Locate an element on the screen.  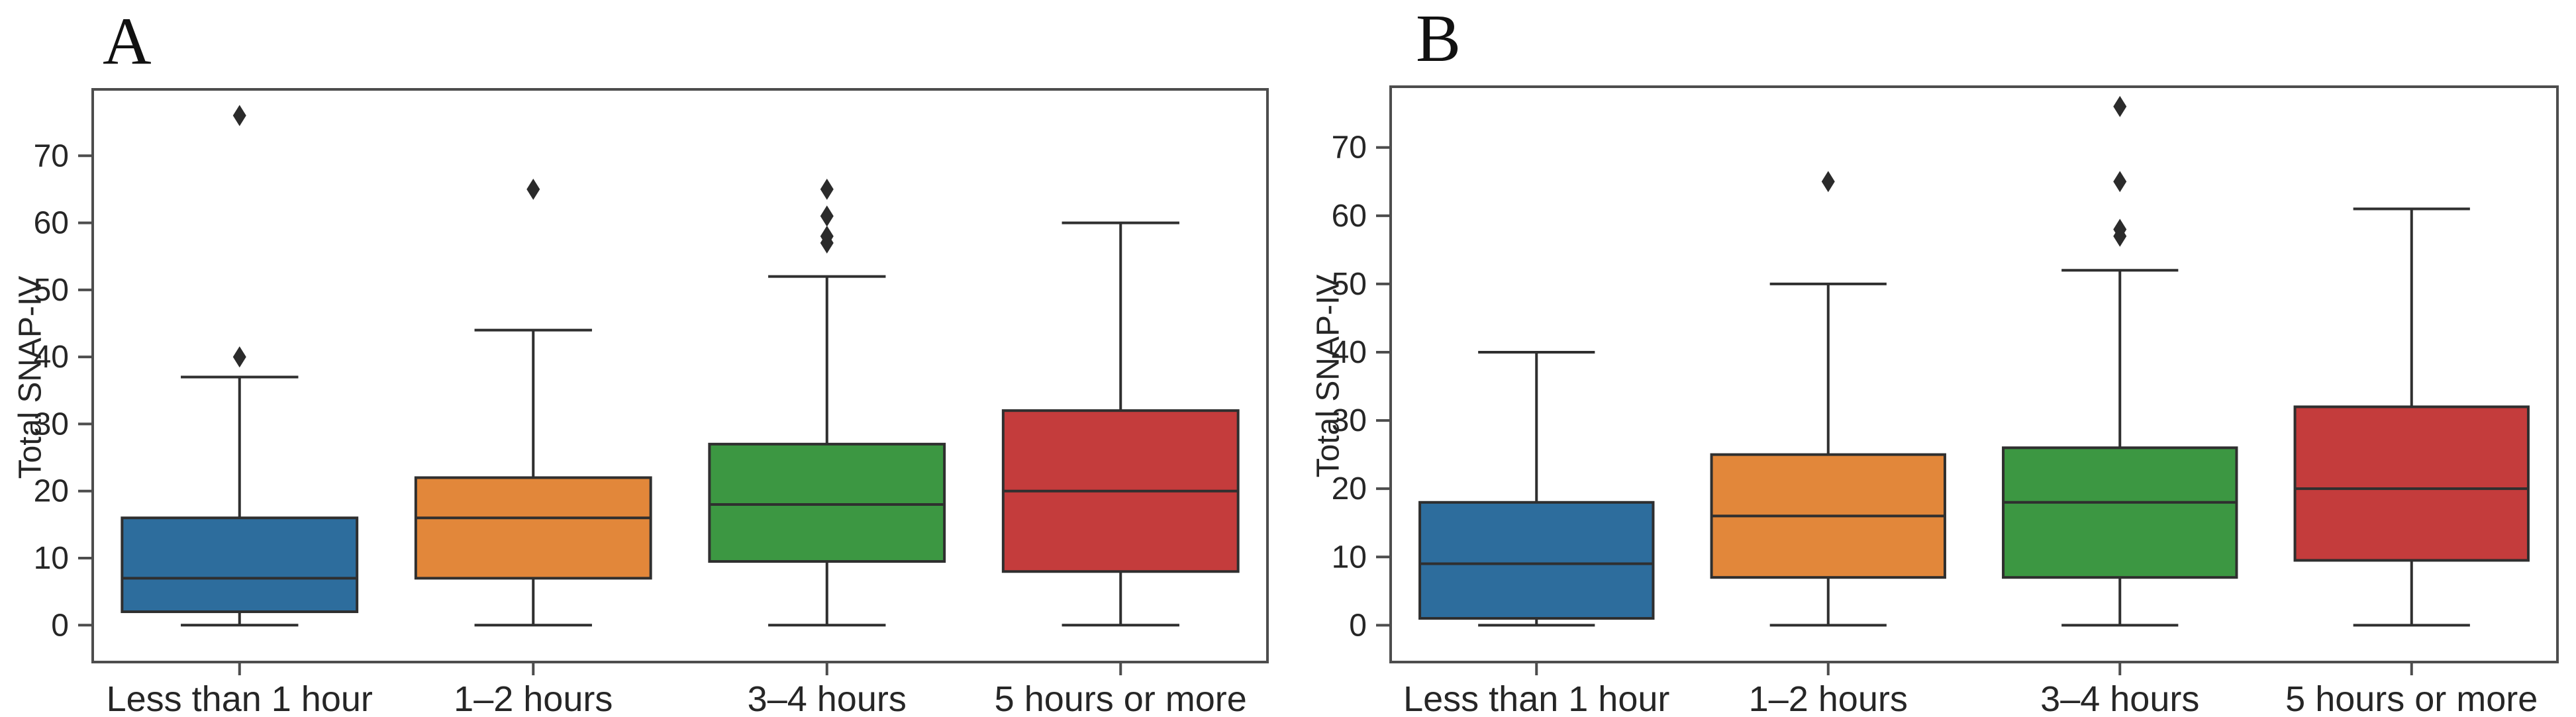
panel-a-title: A is located at coordinates (127, 42).